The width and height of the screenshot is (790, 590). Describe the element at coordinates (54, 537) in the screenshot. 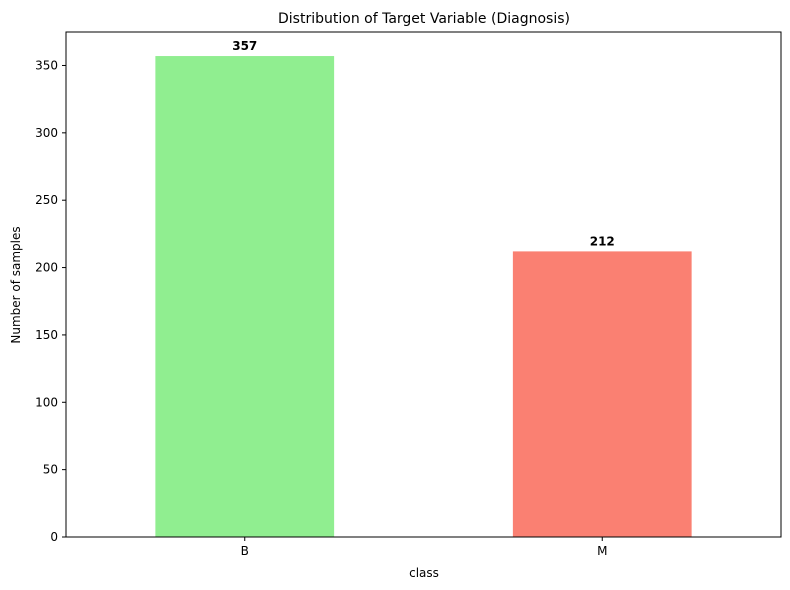

I see `y-tick-label-0: 0` at that location.